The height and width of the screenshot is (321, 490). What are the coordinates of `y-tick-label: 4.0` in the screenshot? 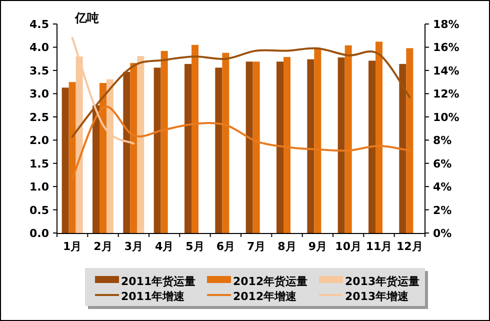 It's located at (40, 47).